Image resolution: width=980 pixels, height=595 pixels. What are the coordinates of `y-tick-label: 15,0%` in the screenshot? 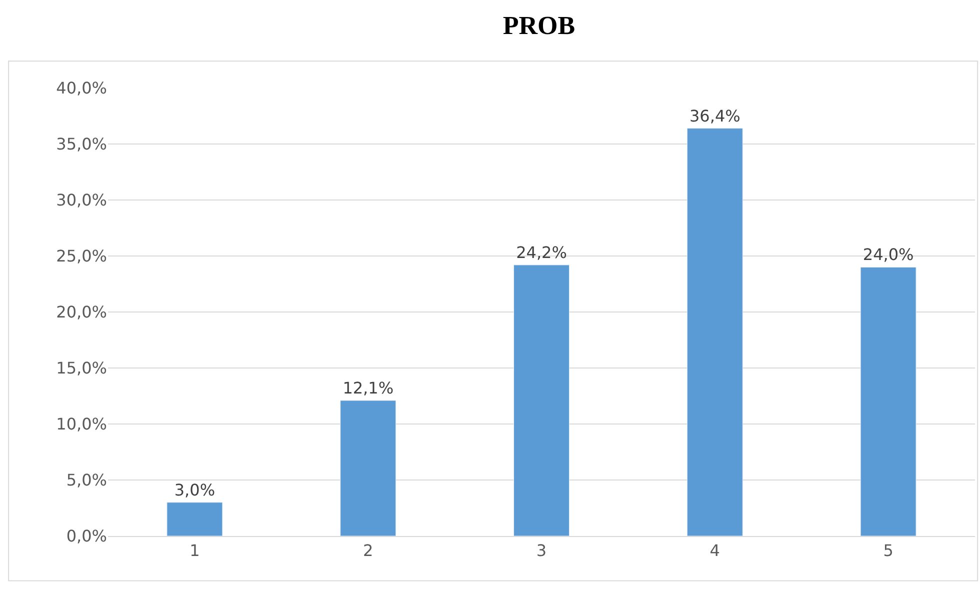 It's located at (81, 368).